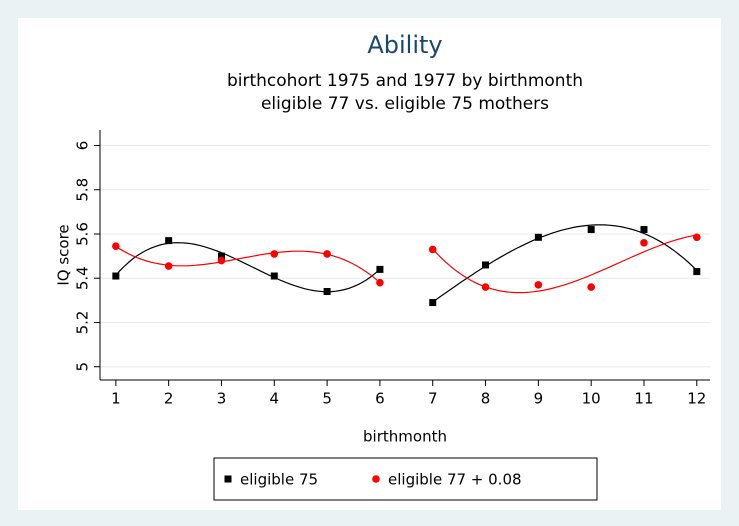 This screenshot has width=739, height=526. I want to click on y-tick-label: 5.8, so click(83, 190).